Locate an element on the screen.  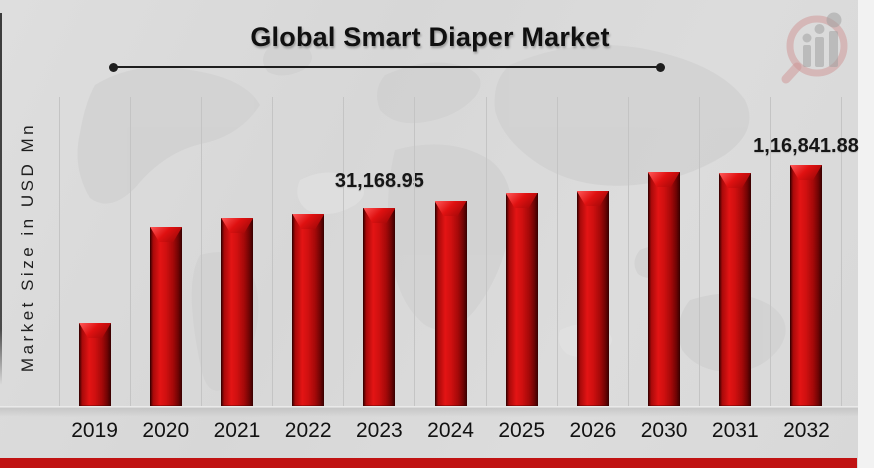
bar-2019 is located at coordinates (95, 364).